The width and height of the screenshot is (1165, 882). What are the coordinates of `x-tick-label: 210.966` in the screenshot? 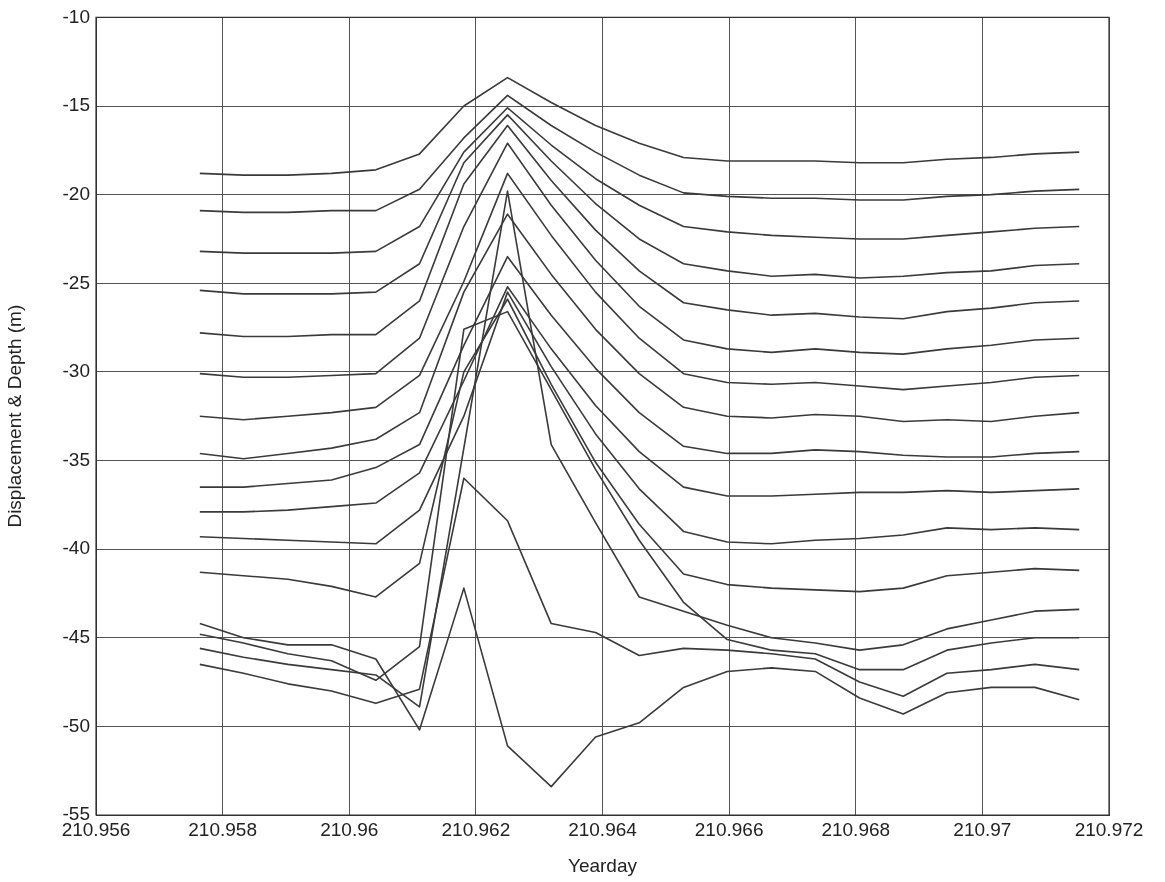 It's located at (729, 829).